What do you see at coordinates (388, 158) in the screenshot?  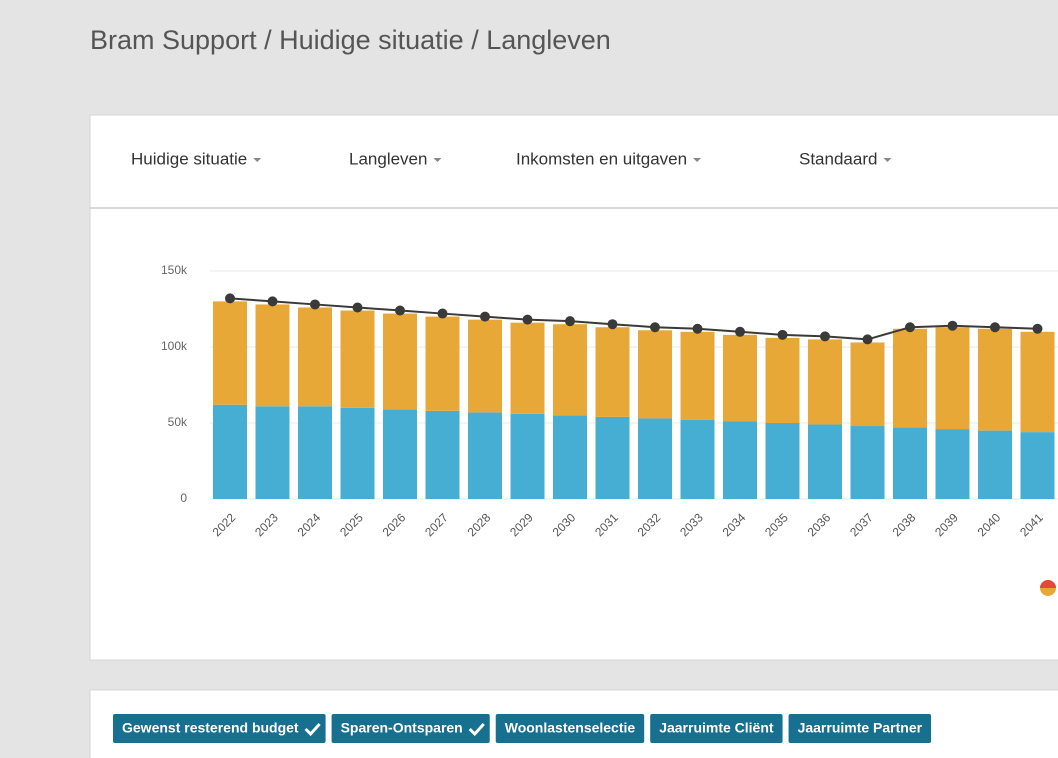 I see `dropdown: Langleven` at bounding box center [388, 158].